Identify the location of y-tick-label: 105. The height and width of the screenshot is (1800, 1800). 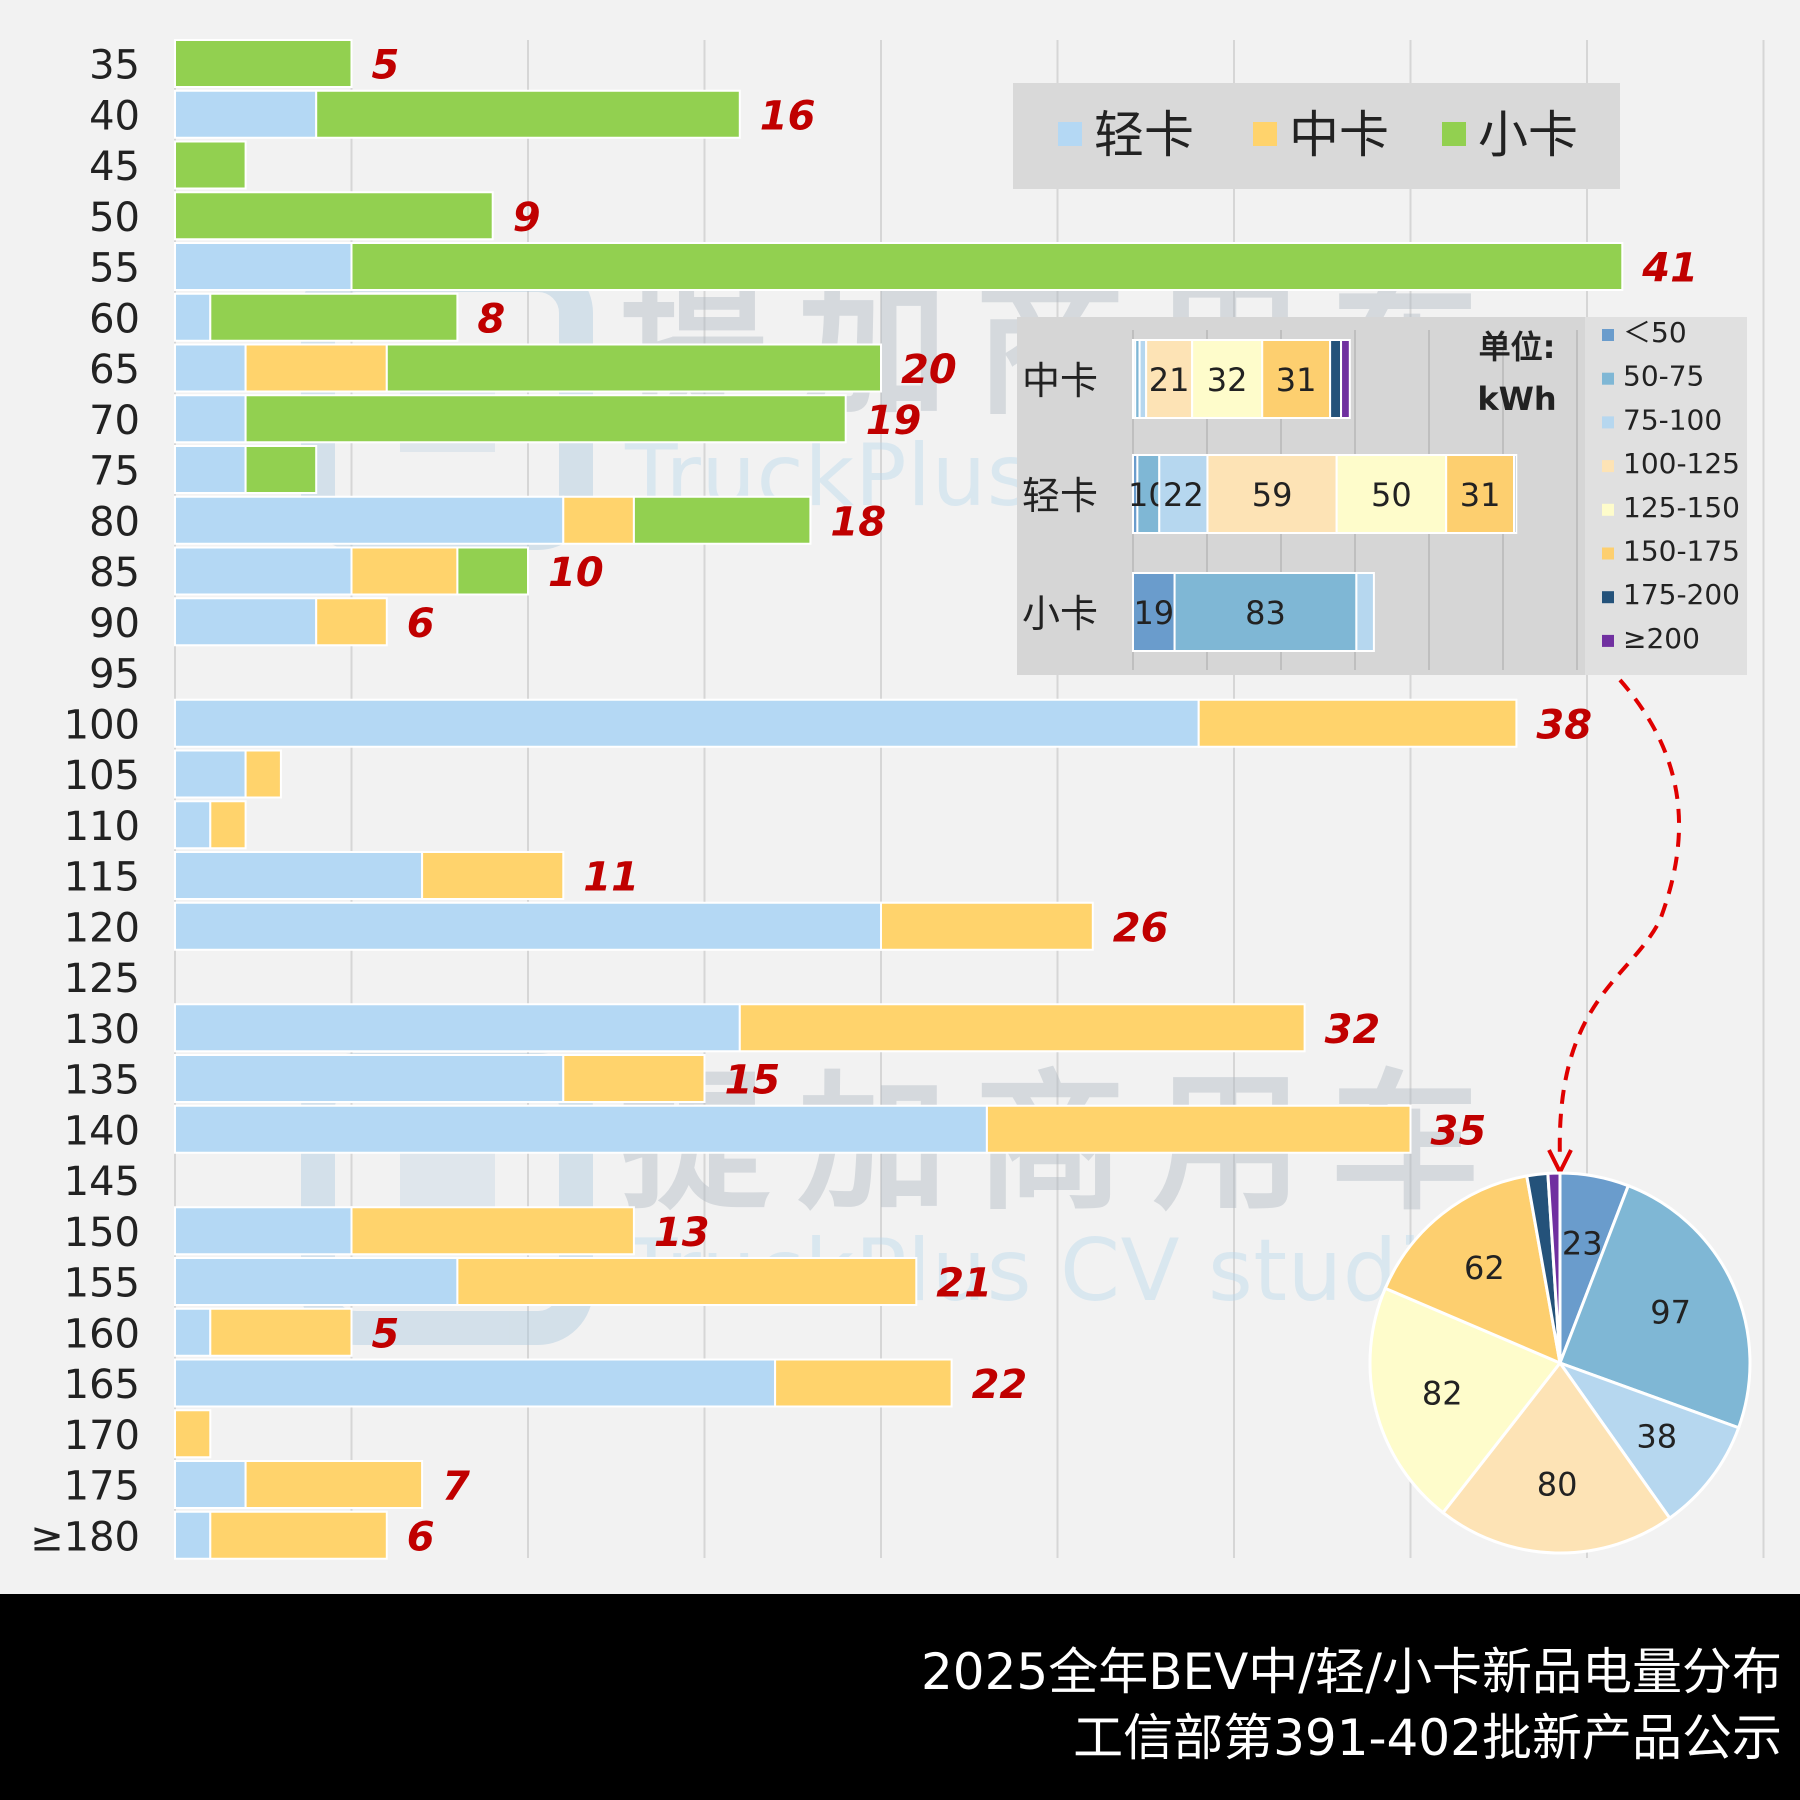
(102, 776).